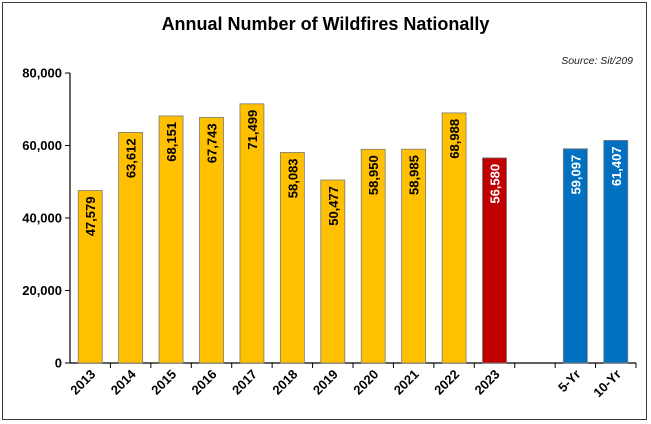 The width and height of the screenshot is (651, 424). What do you see at coordinates (454, 139) in the screenshot?
I see `data-label-2022: 68,988` at bounding box center [454, 139].